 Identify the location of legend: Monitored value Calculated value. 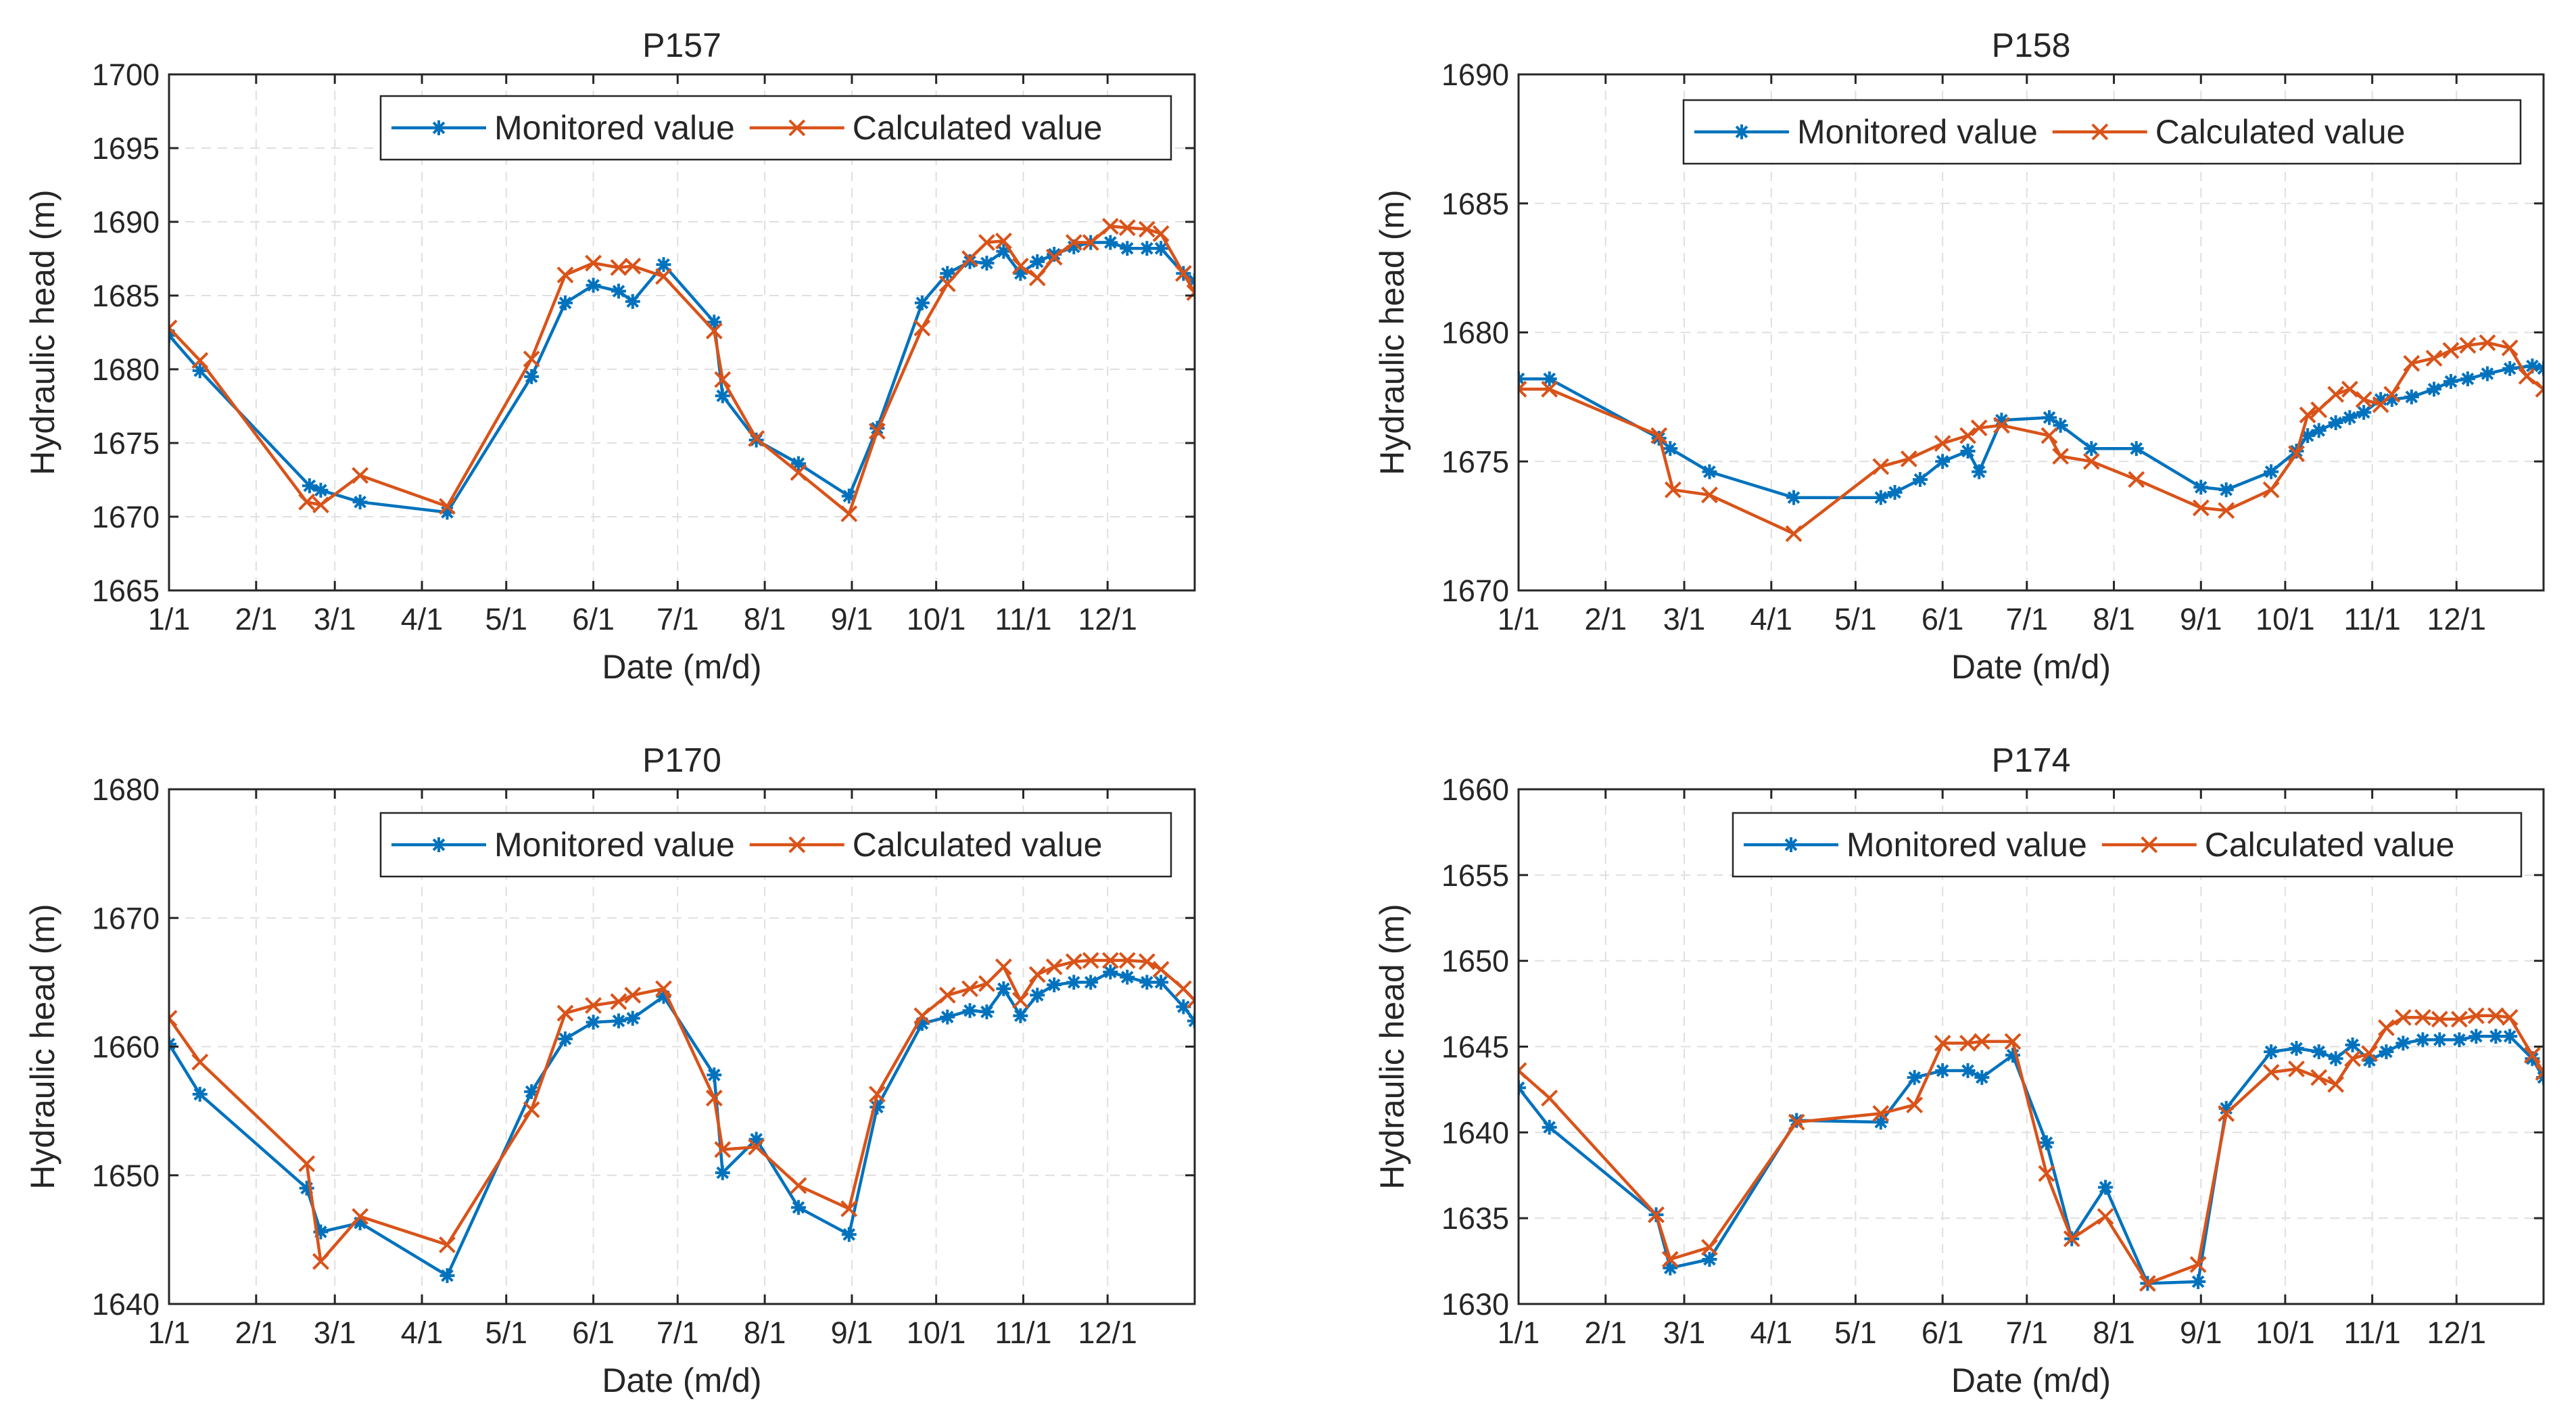
(2102, 132).